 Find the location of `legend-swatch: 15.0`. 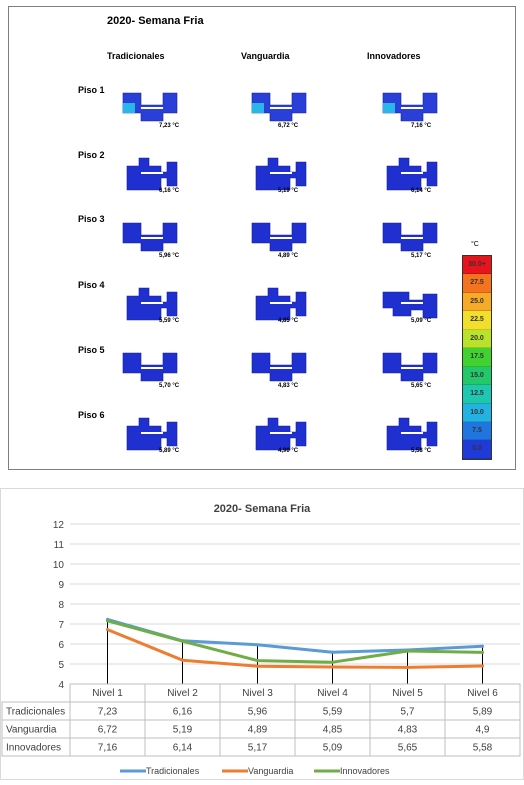

legend-swatch: 15.0 is located at coordinates (477, 376).